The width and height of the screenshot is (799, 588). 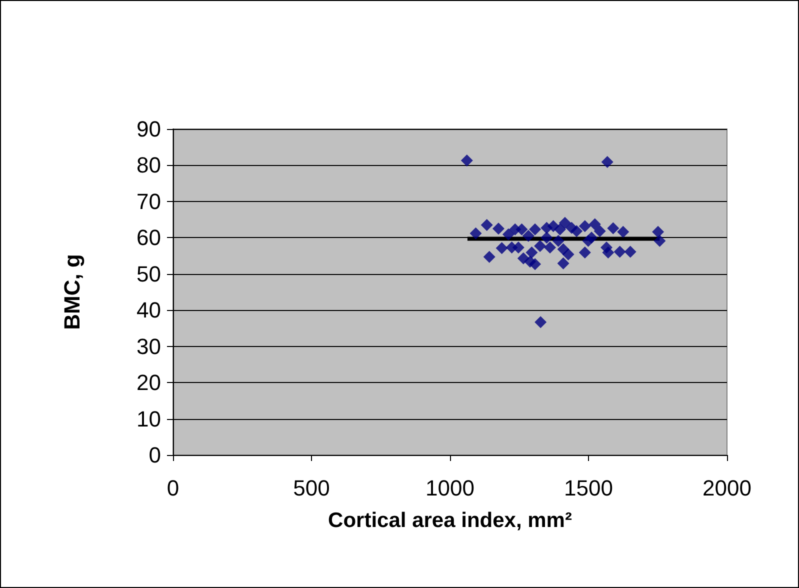 I want to click on x-tick-label: 0, so click(x=173, y=488).